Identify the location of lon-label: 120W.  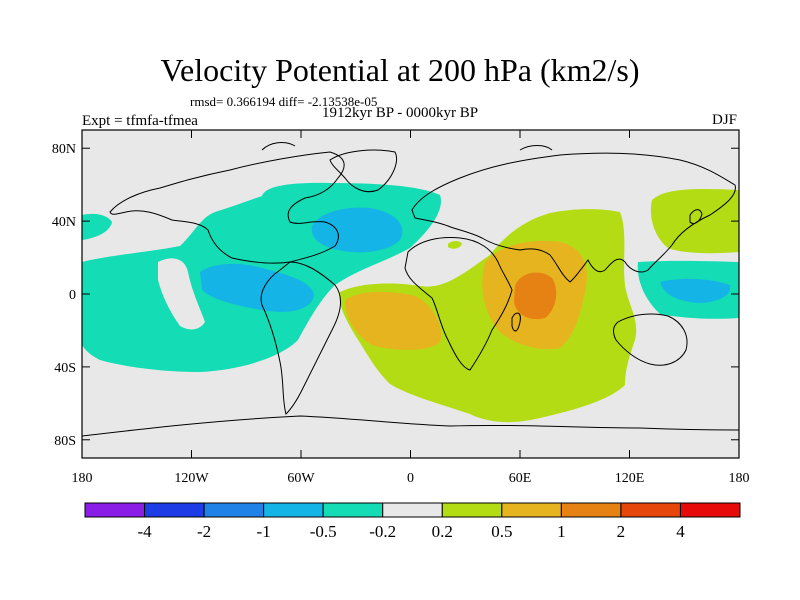
(191, 478).